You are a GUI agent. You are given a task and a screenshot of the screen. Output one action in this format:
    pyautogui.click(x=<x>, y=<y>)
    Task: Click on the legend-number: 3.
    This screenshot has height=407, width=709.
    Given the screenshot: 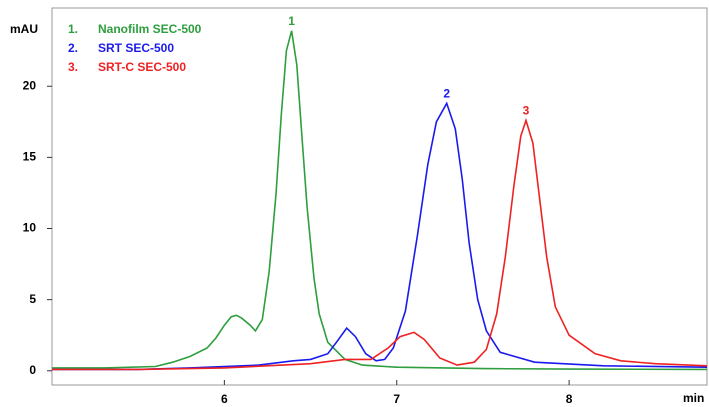 What is the action you would take?
    pyautogui.click(x=73, y=67)
    